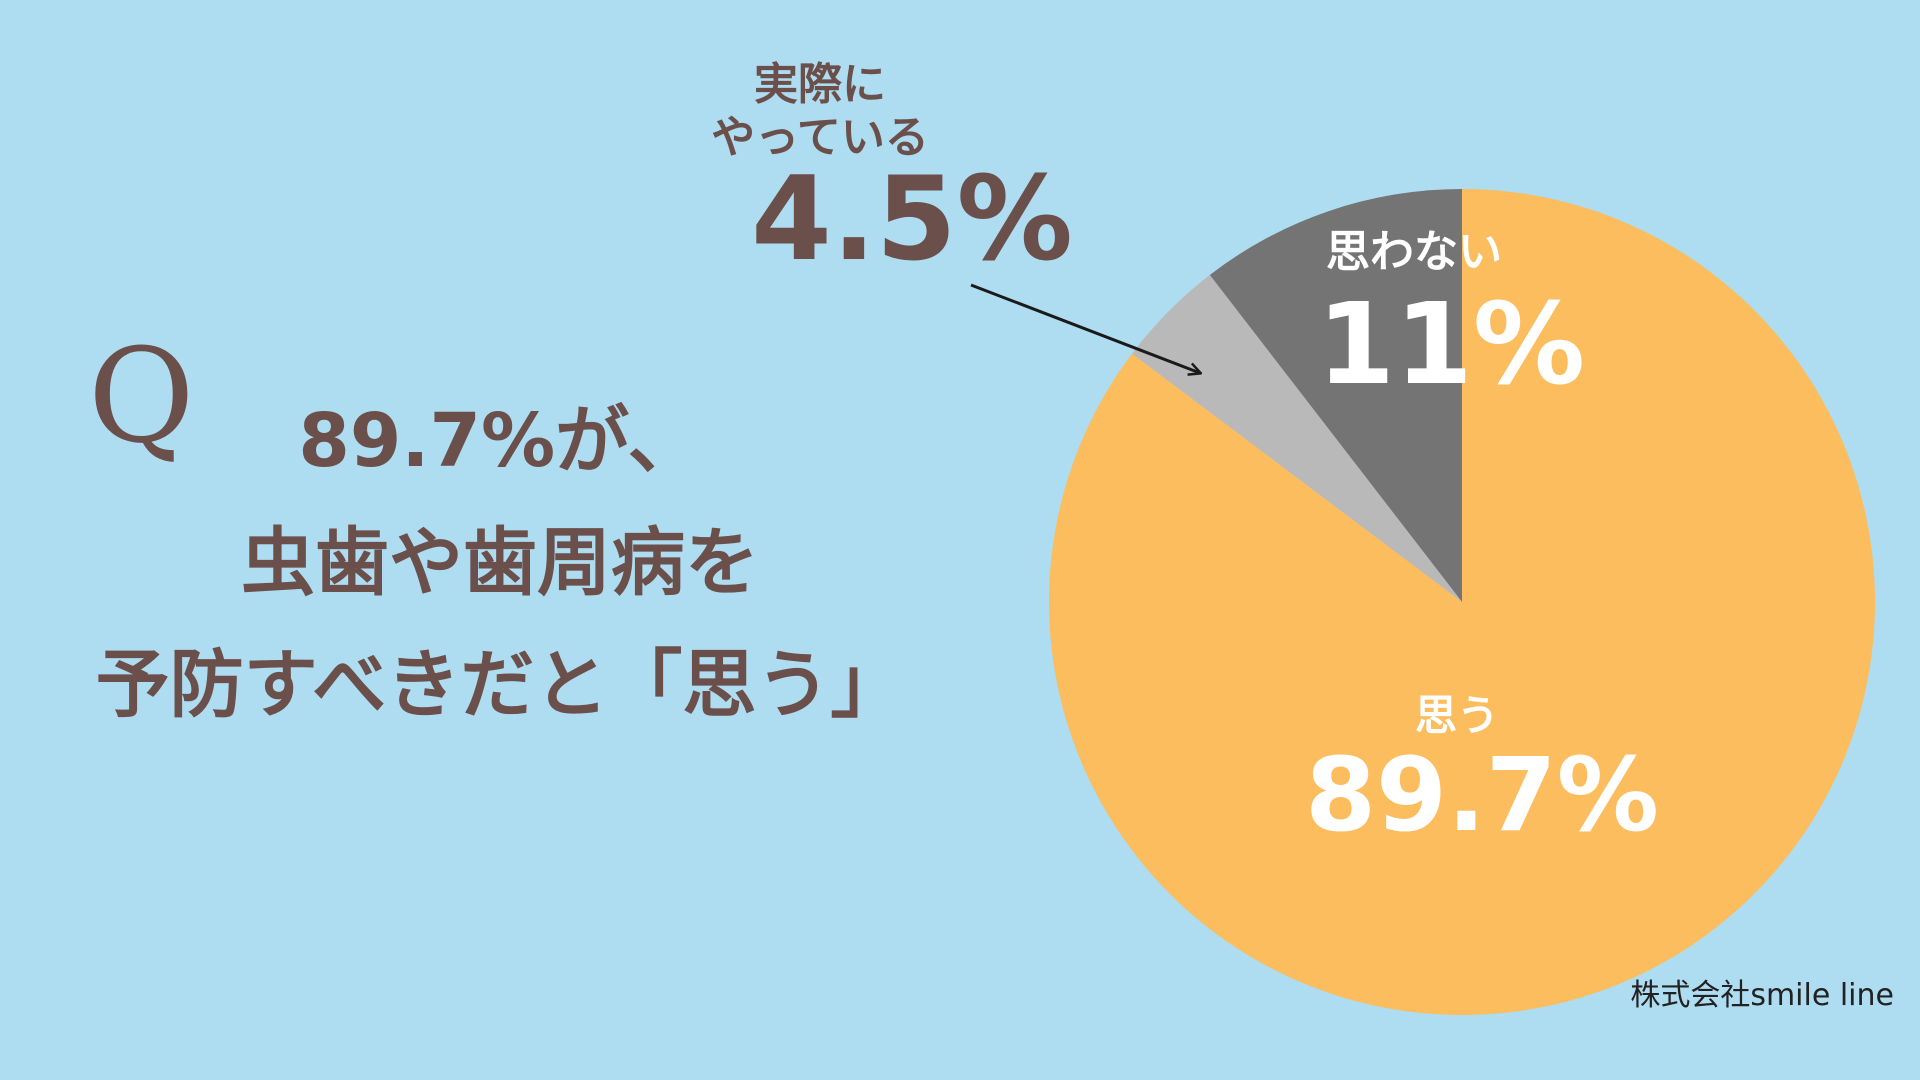  I want to click on chart-title: 89.7%が、 虫歯や歯周病を 予防すべきだと「思う」, so click(500, 563).